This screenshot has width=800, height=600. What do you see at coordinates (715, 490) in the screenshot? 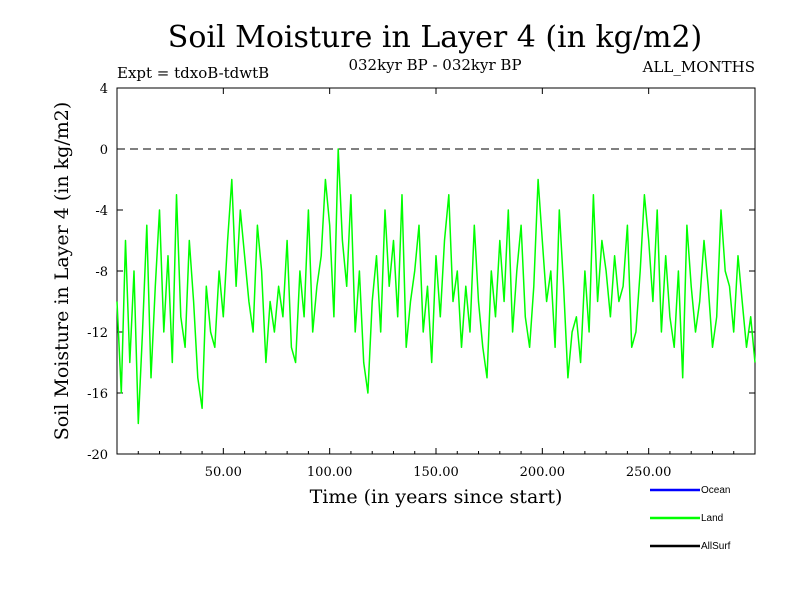
I see `legend-label-ocean: Ocean` at bounding box center [715, 490].